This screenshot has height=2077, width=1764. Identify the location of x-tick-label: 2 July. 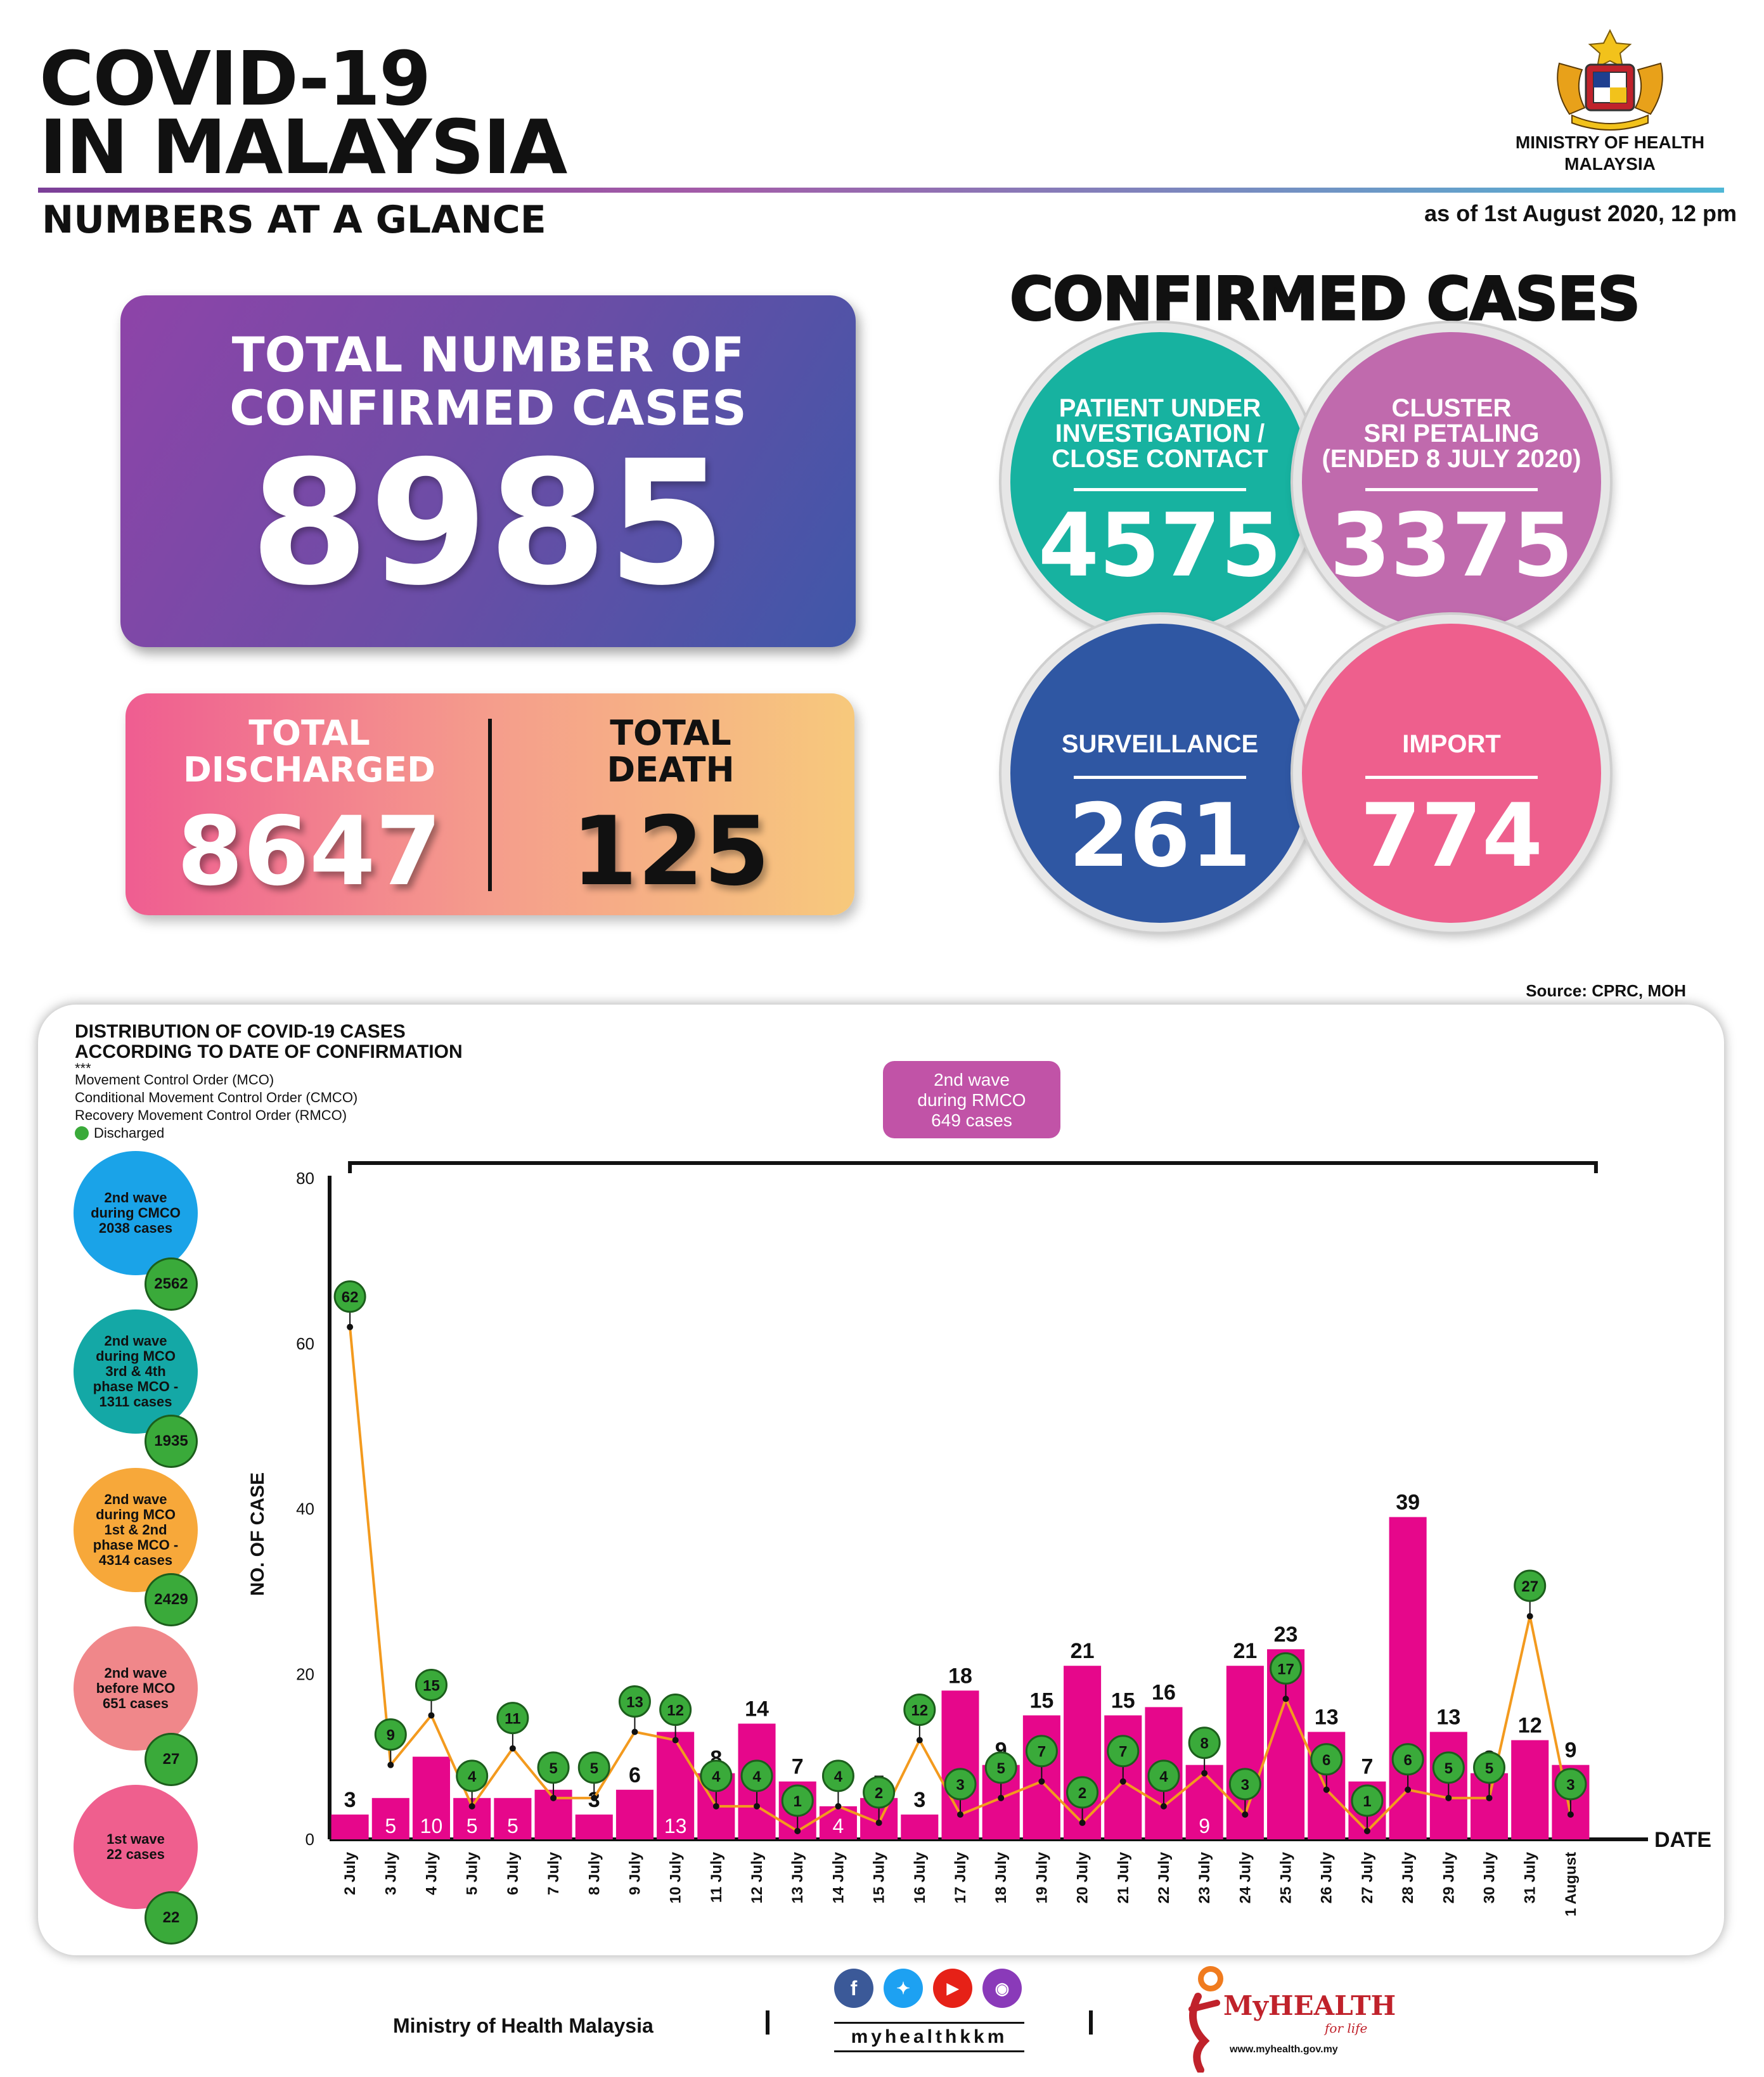
(351, 1873).